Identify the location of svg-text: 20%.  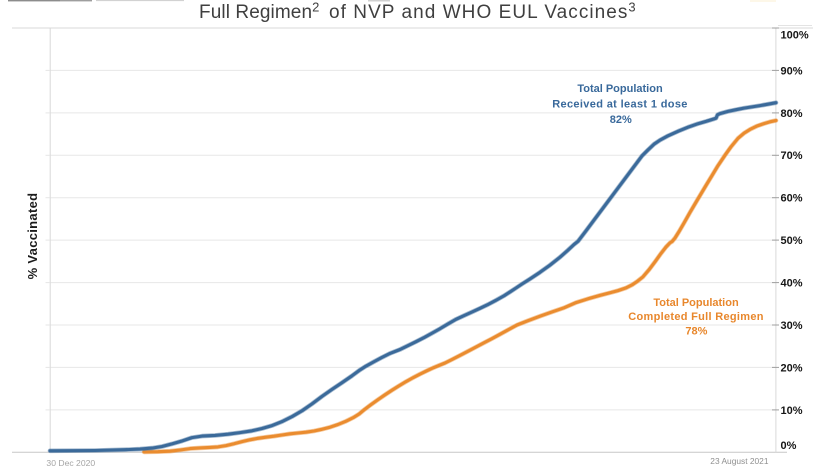
(792, 368).